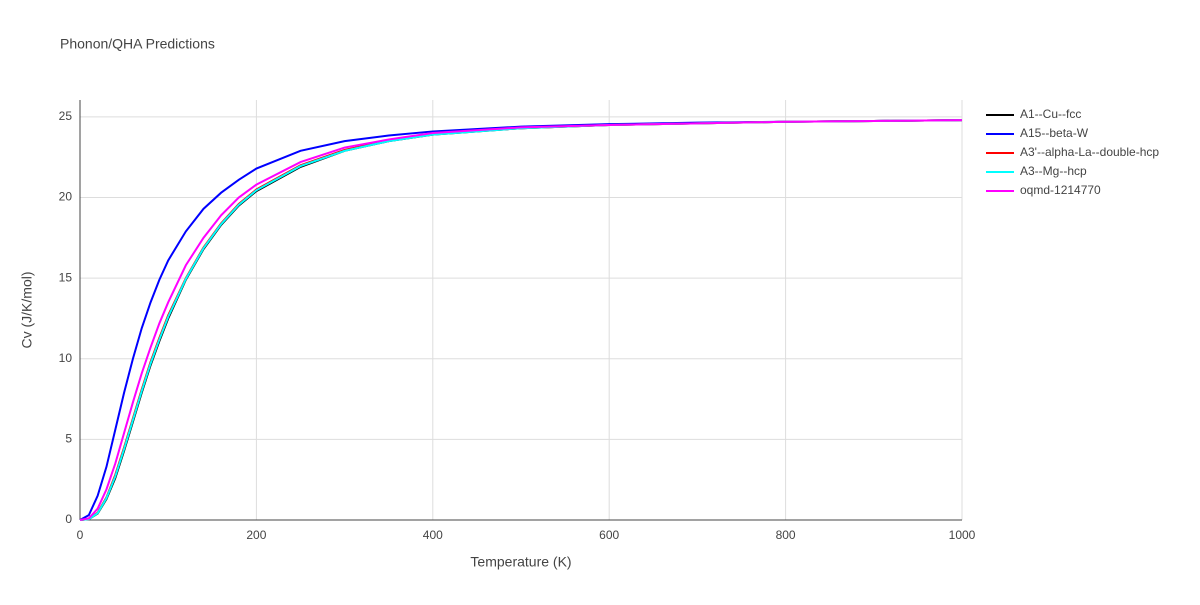 This screenshot has height=605, width=1200. I want to click on legend-label: A3--Mg--hcp, so click(1053, 171).